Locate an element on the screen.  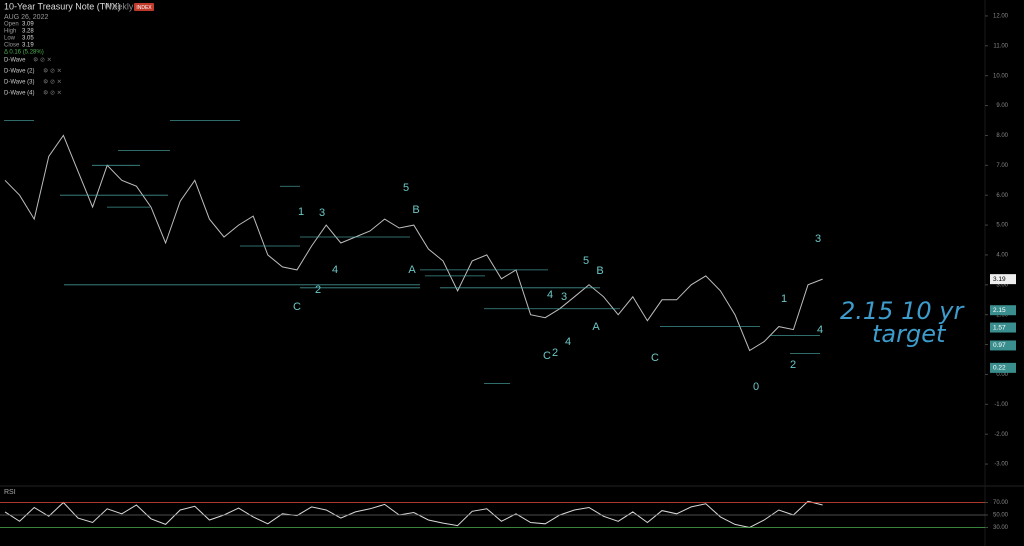
y-tick-label: 5.00 is located at coordinates (1002, 226).